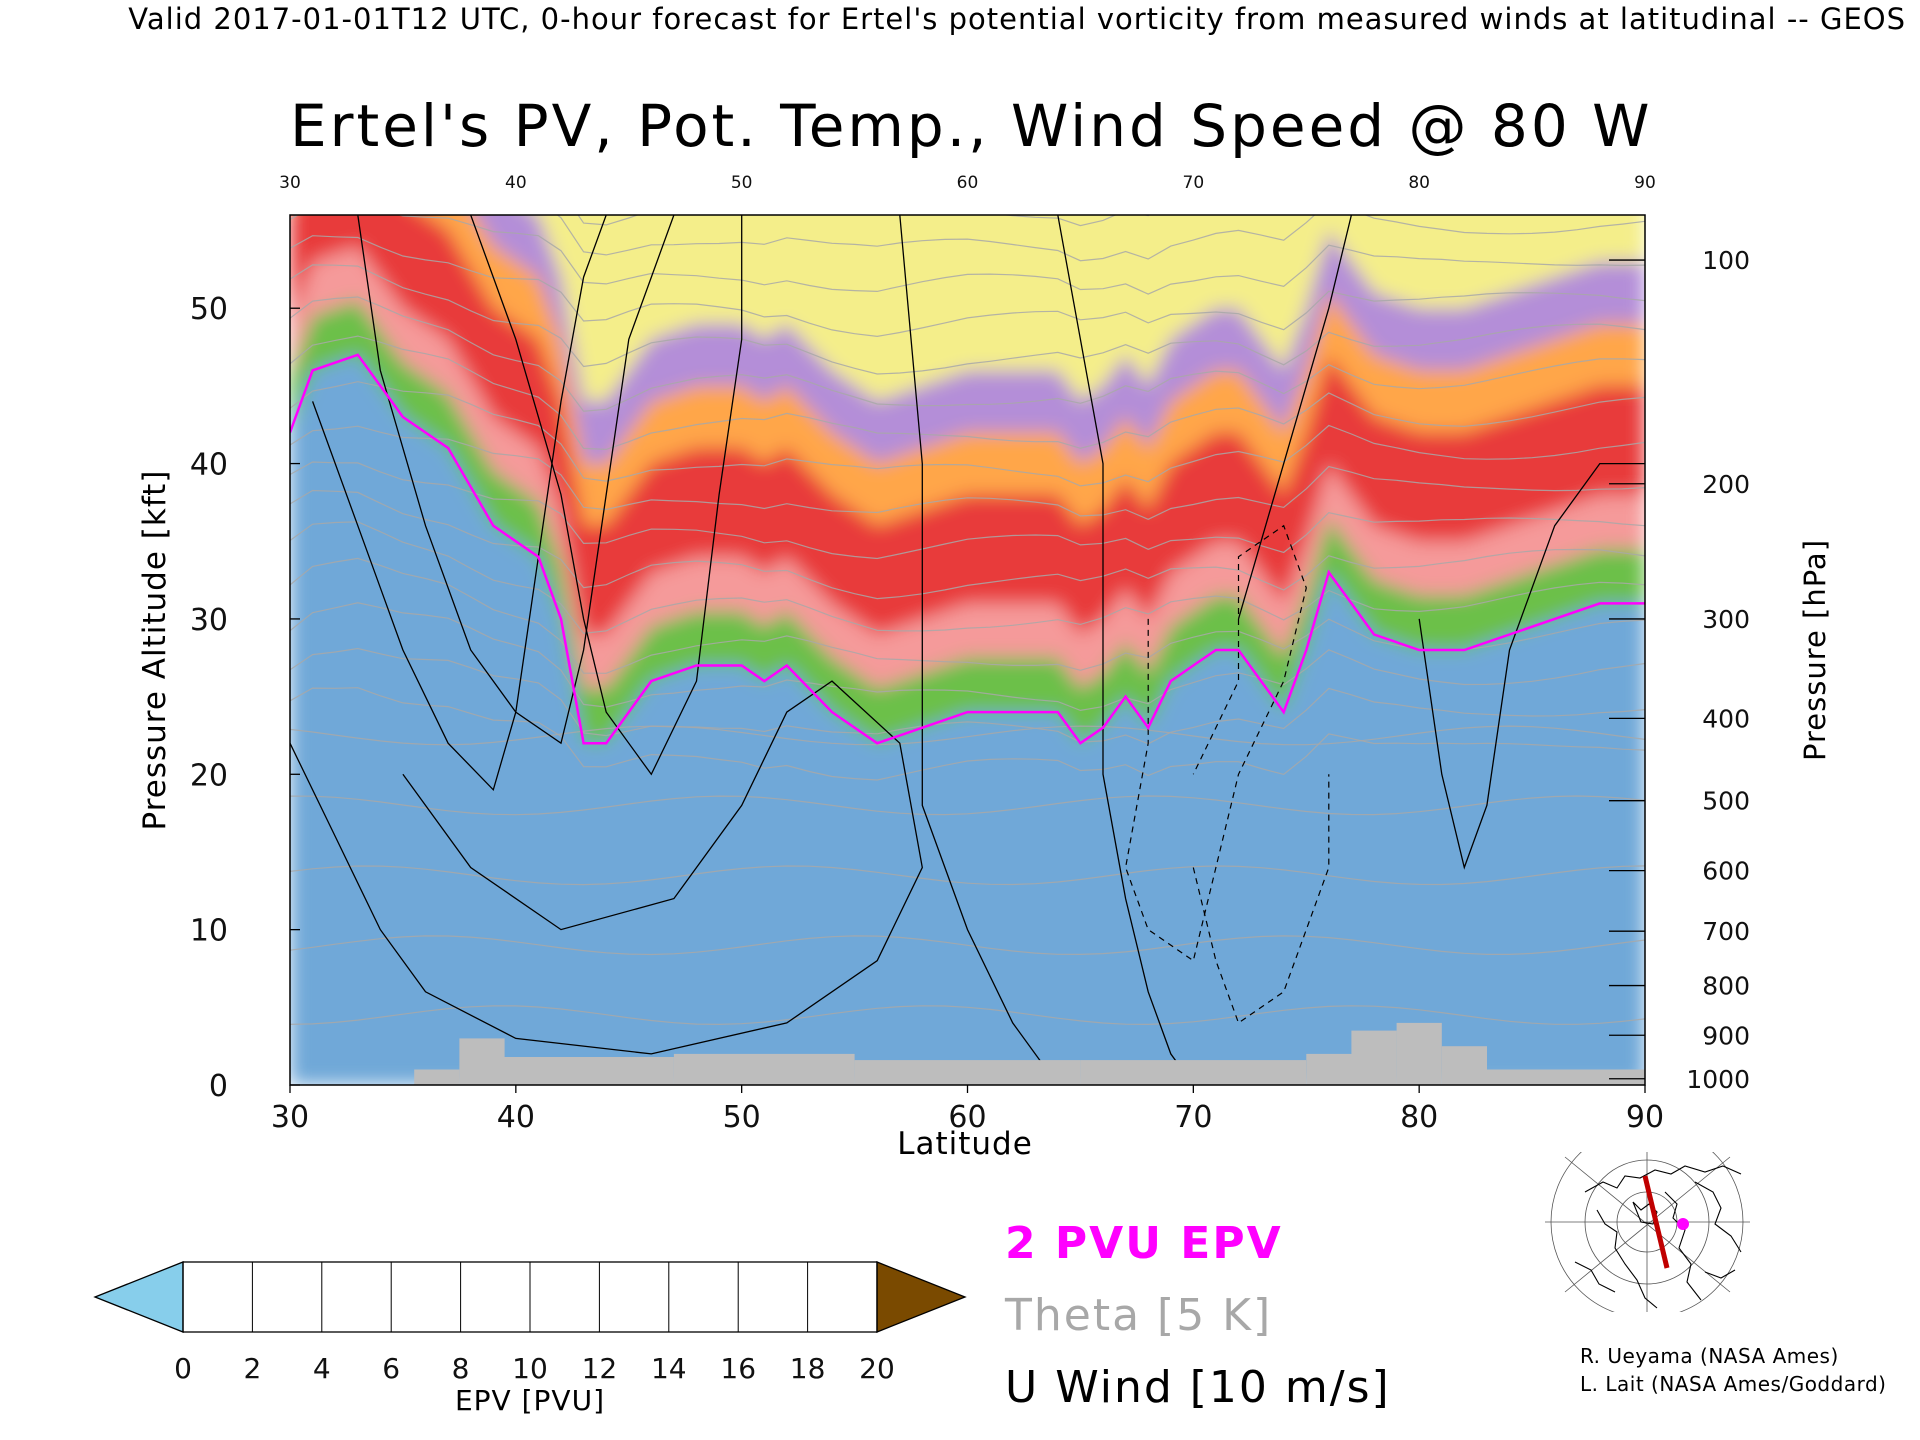  Describe the element at coordinates (530, 1323) in the screenshot. I see `colorbar: 0 2 4 6 8 10 12 14 16 18 20` at that location.